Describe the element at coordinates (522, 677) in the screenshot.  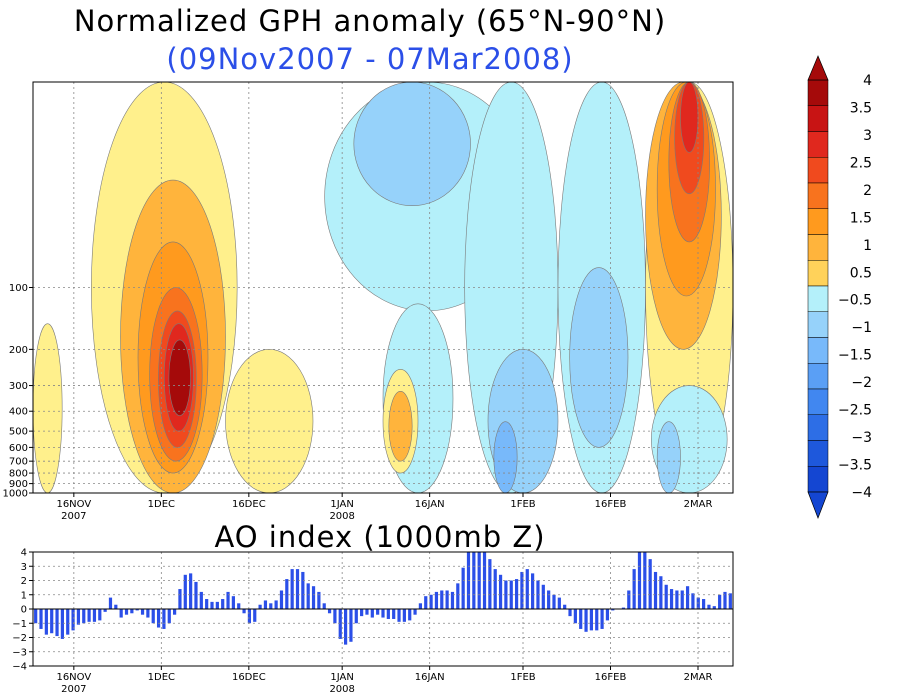
I see `ao-xtick-label-5: 1FEB` at that location.